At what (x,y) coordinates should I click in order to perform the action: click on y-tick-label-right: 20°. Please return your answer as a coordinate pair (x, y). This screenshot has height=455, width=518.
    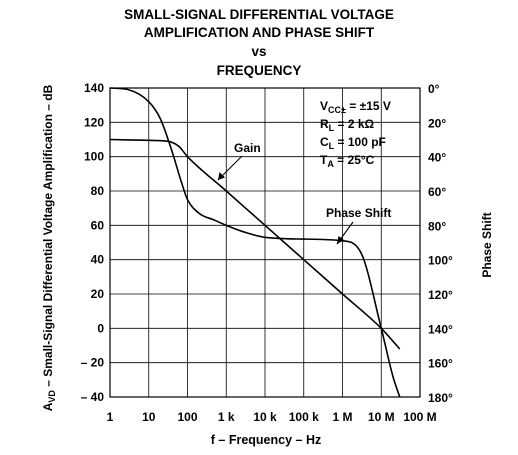
    Looking at the image, I should click on (437, 123).